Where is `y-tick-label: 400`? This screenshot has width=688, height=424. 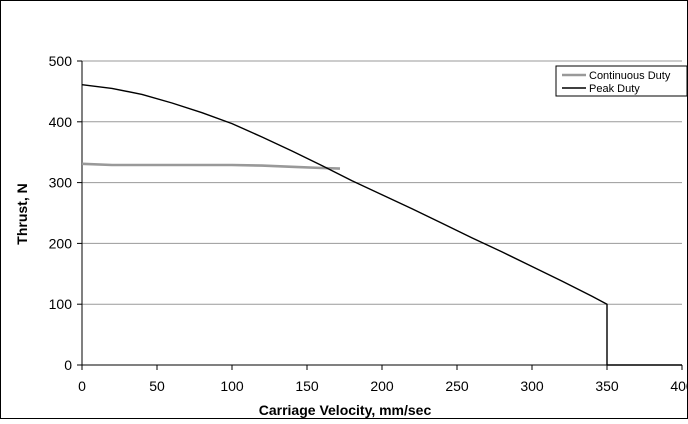
y-tick-label: 400 is located at coordinates (61, 122).